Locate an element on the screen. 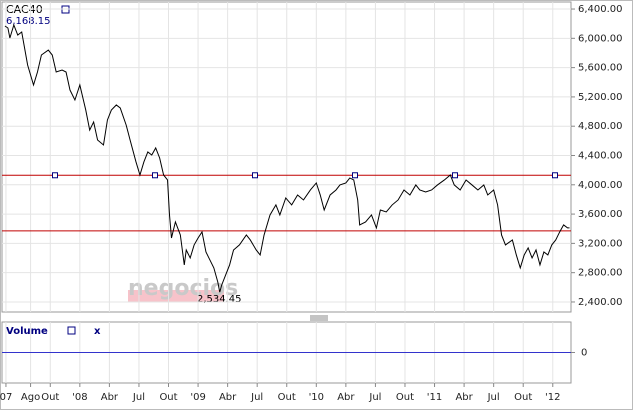 The height and width of the screenshot is (410, 633). y-tick-label: 2,800.00 is located at coordinates (600, 273).